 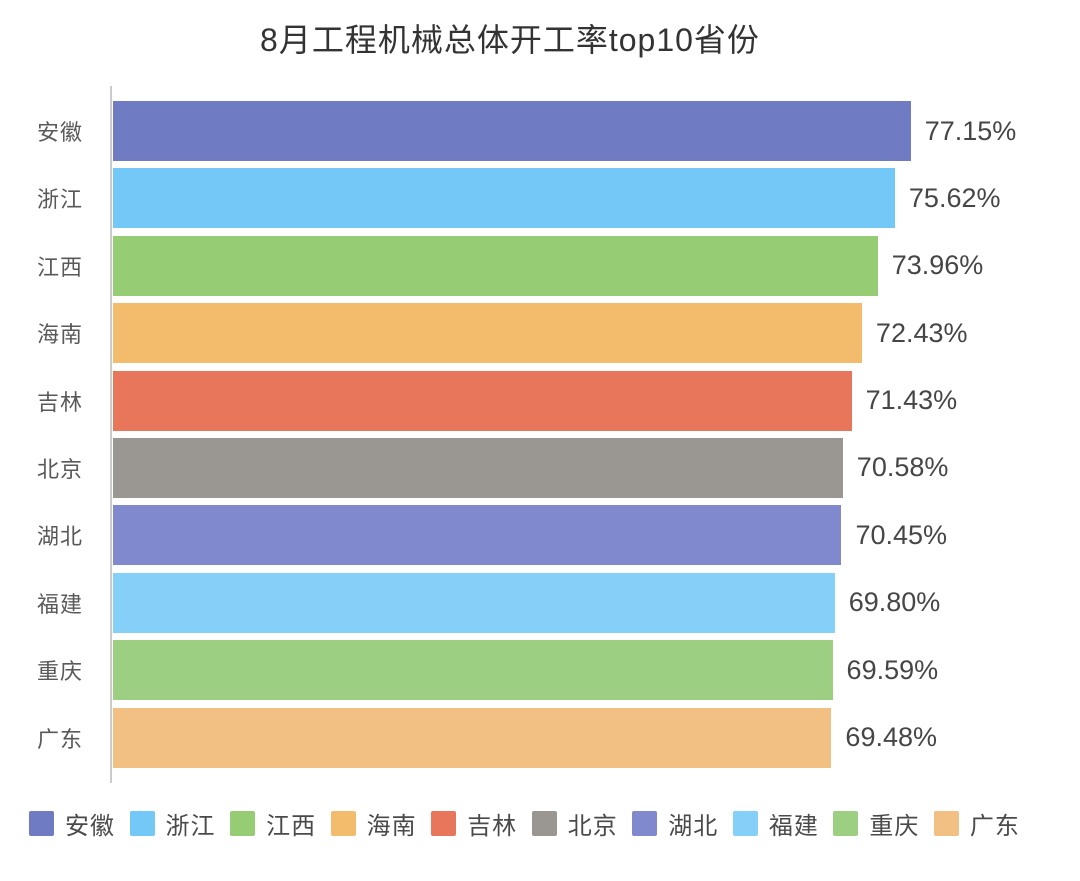 I want to click on legend-item: 吉林, so click(x=474, y=823).